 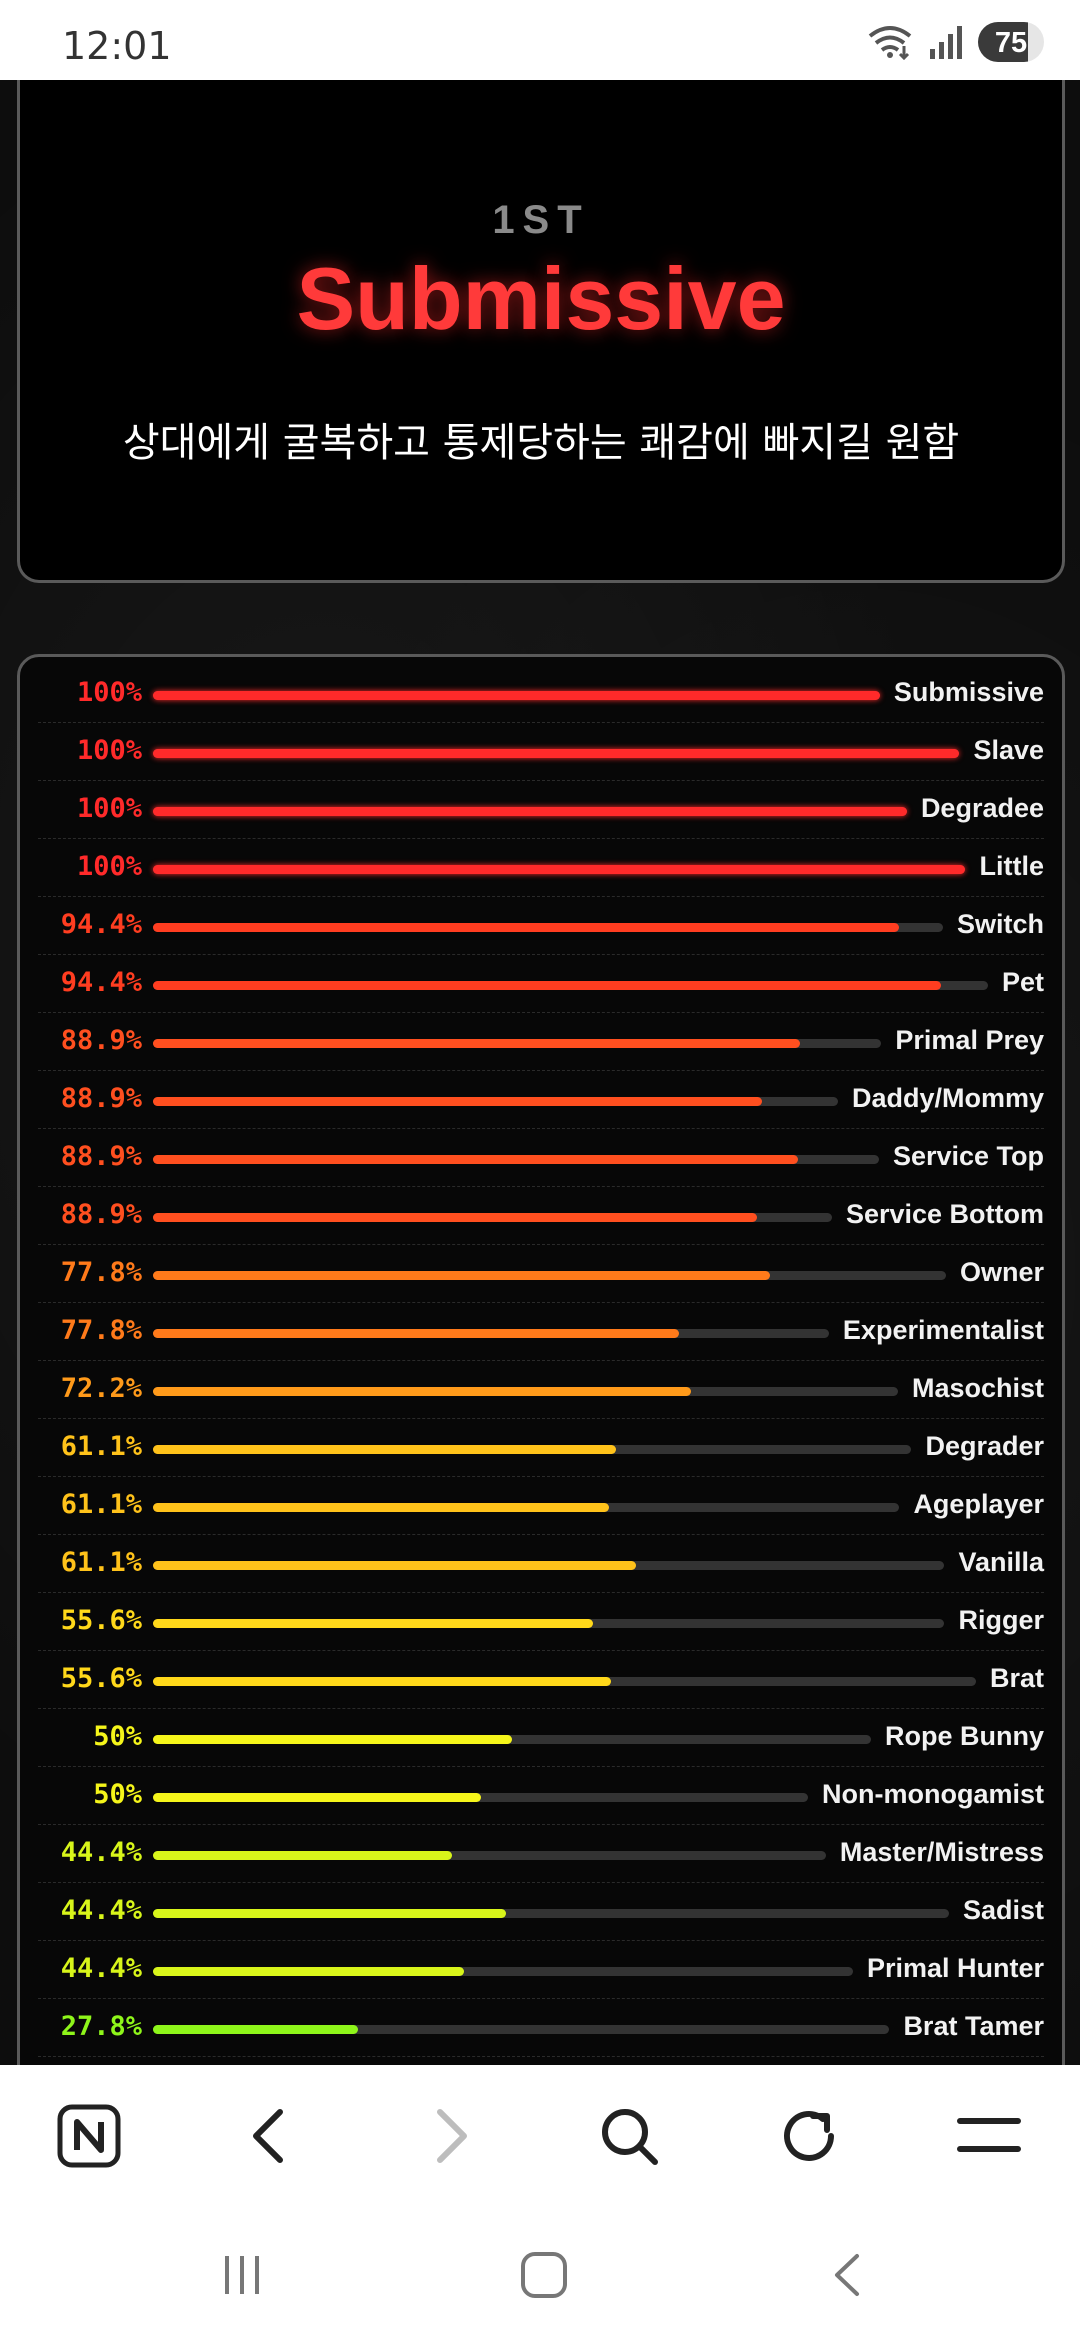 What do you see at coordinates (541, 1854) in the screenshot?
I see `result-row: 44.4% Master/Mistress` at bounding box center [541, 1854].